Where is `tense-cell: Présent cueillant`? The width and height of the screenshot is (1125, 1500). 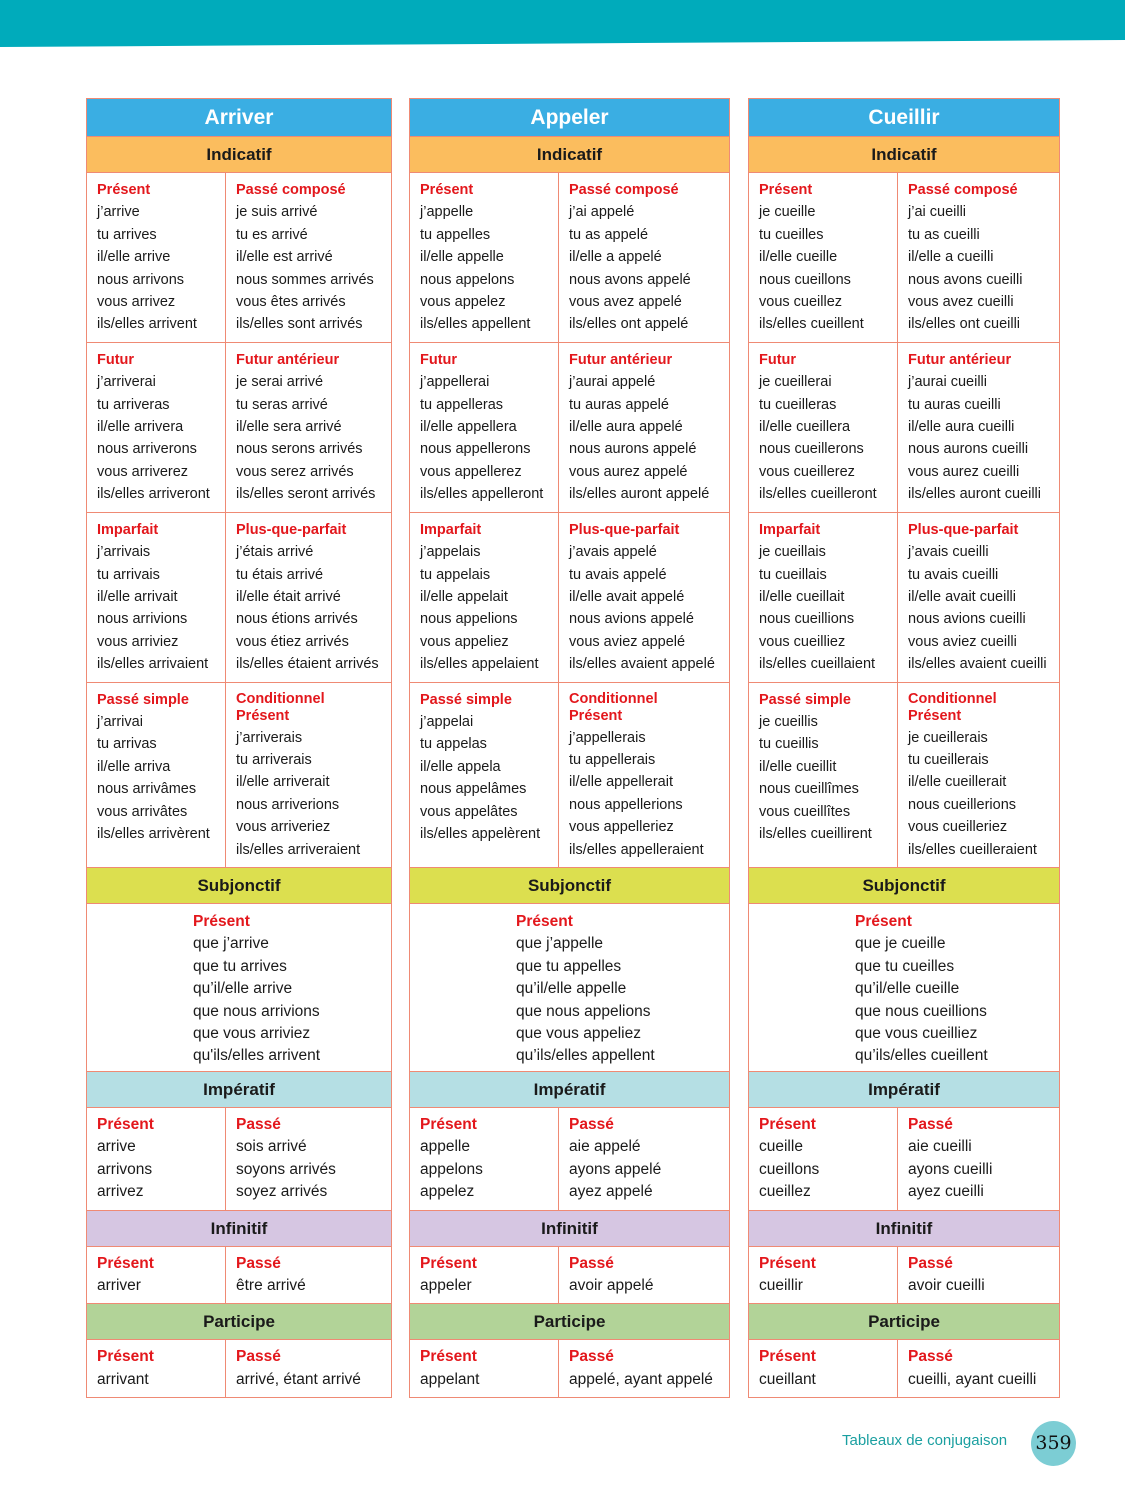 tense-cell: Présent cueillant is located at coordinates (823, 1369).